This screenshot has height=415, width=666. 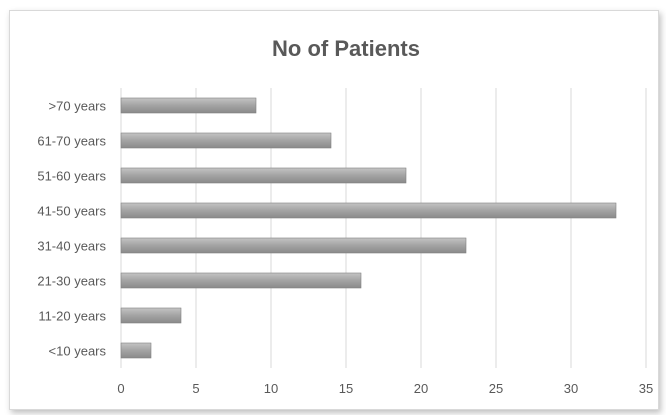 I want to click on x-tick-label: 25, so click(x=496, y=388).